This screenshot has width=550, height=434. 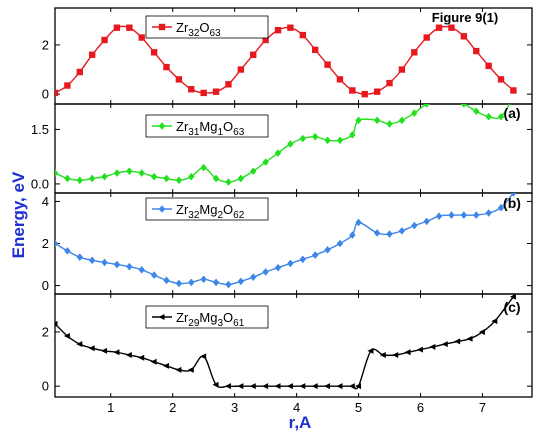 What do you see at coordinates (210, 319) in the screenshot?
I see `legend-label: Zr29Mg3O61` at bounding box center [210, 319].